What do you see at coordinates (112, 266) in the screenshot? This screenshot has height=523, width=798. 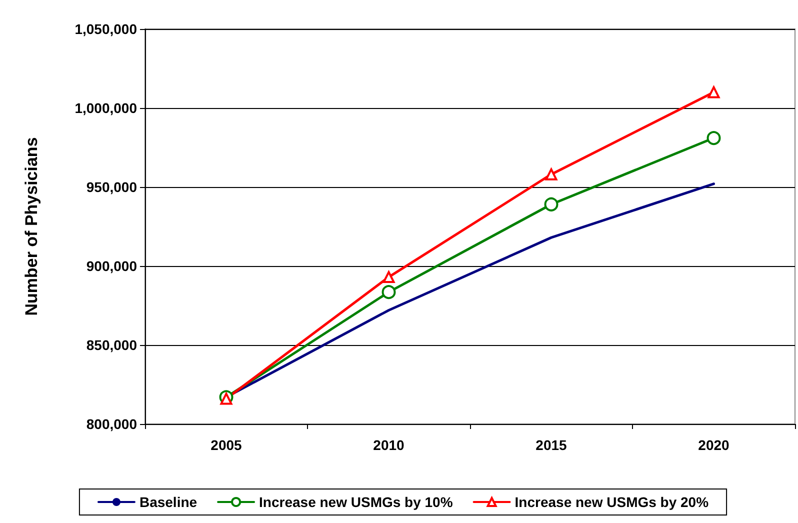 I see `y-tick-label: 900,000` at bounding box center [112, 266].